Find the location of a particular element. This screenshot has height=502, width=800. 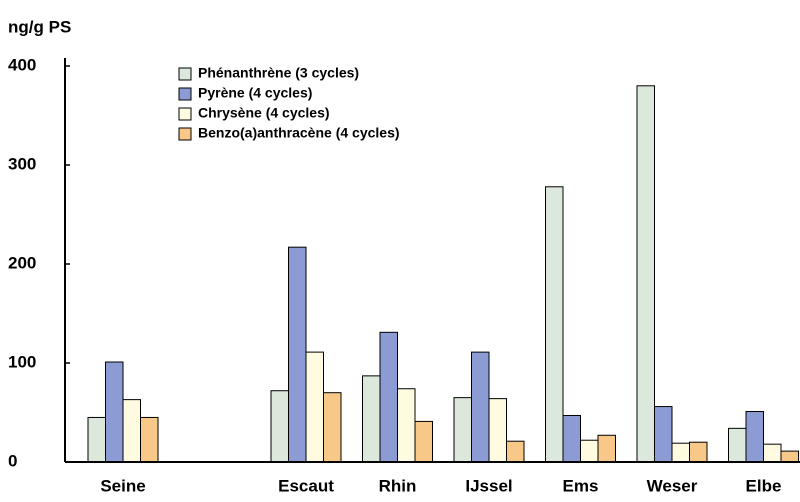

y-tick-label: 300 is located at coordinates (22, 163).